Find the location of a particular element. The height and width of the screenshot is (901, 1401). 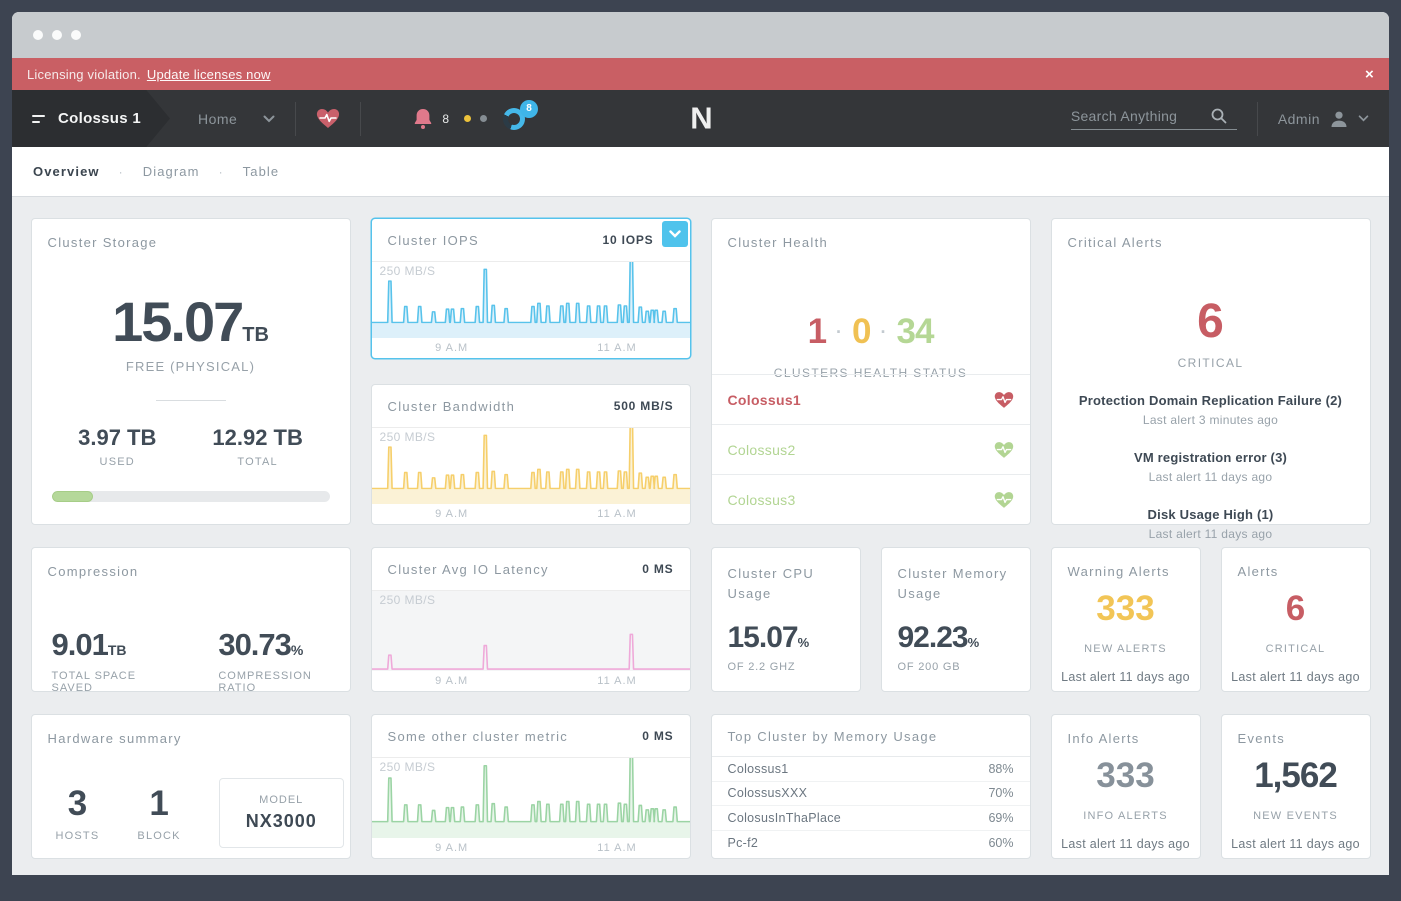

latency-chart is located at coordinates (530, 630).